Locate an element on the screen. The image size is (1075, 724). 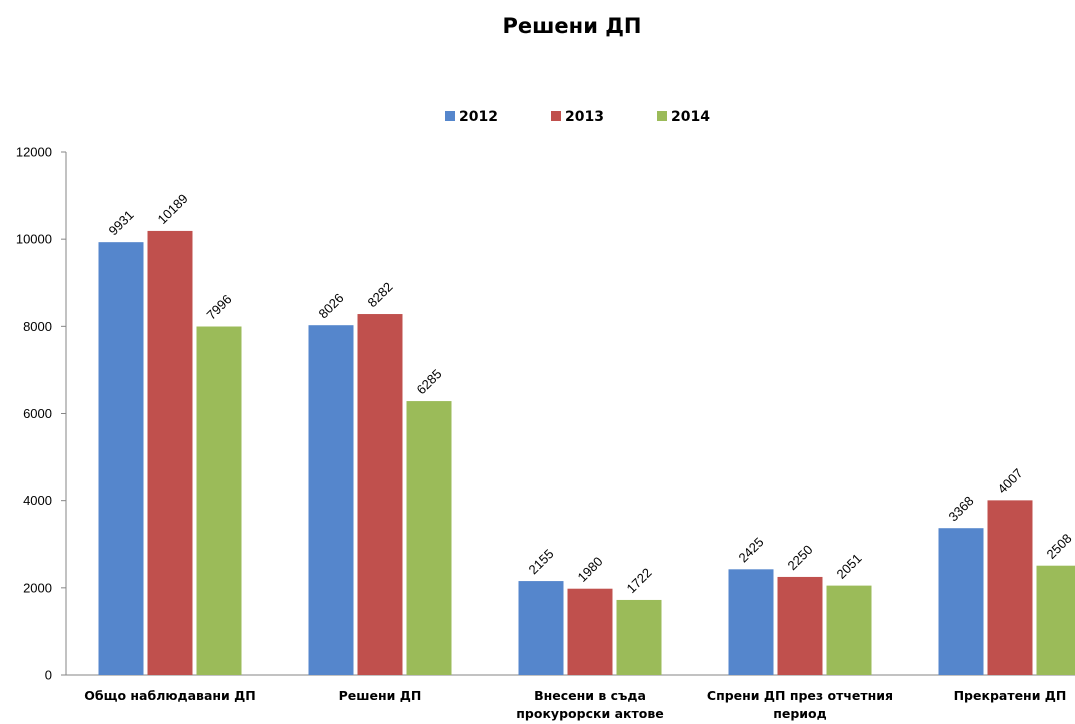
y-tick-label: 12000 is located at coordinates (34, 152).